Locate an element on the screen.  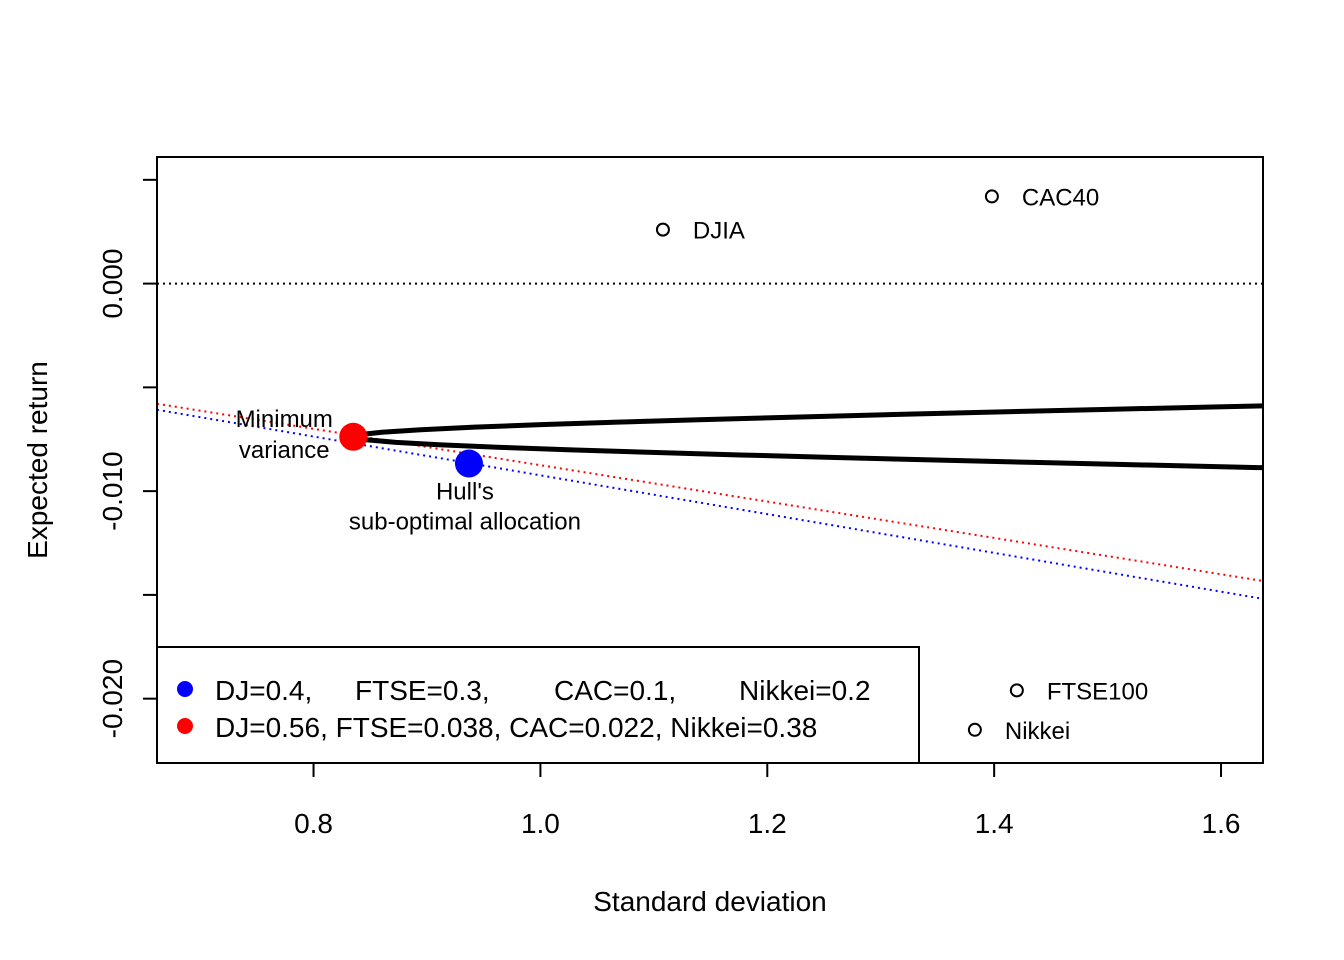
legend-box is located at coordinates (538, 705).